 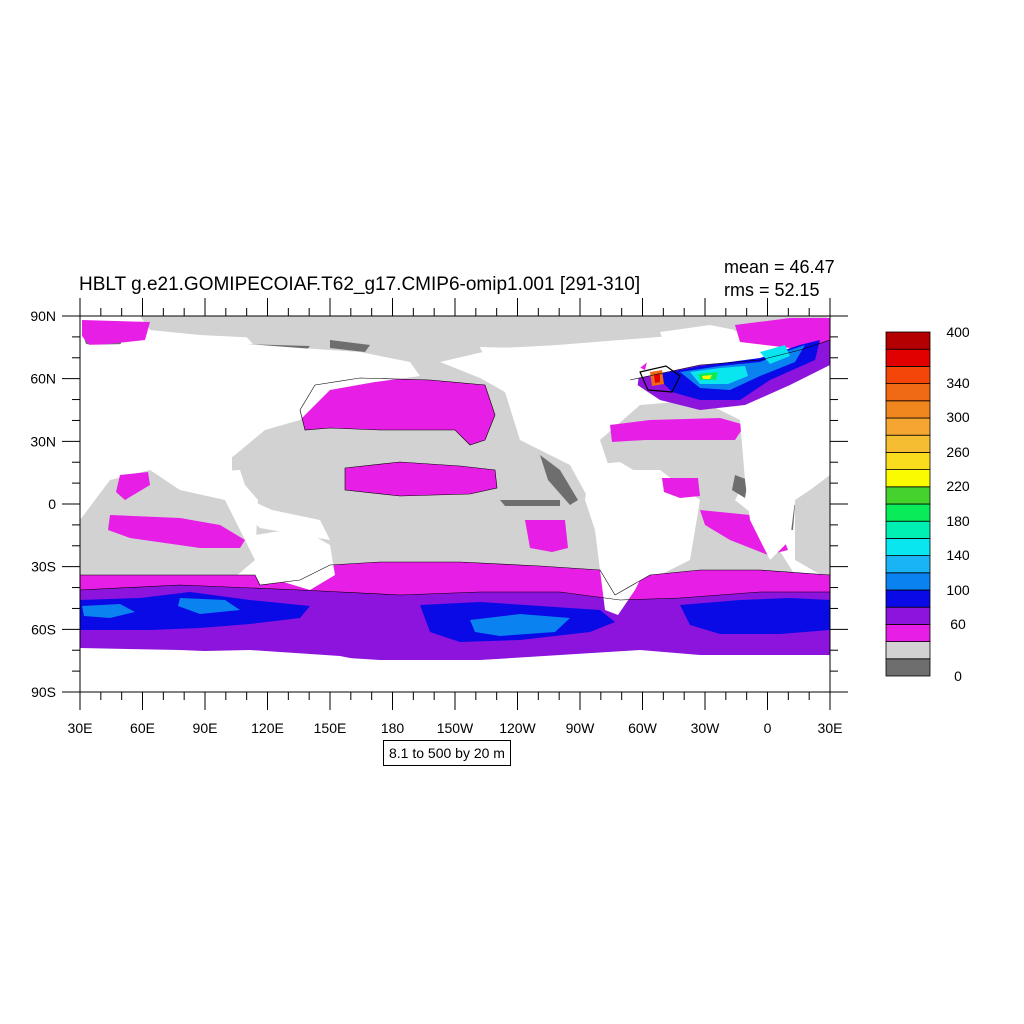 What do you see at coordinates (782, 333) in the screenshot?
I see `arctic-atlantic-patch` at bounding box center [782, 333].